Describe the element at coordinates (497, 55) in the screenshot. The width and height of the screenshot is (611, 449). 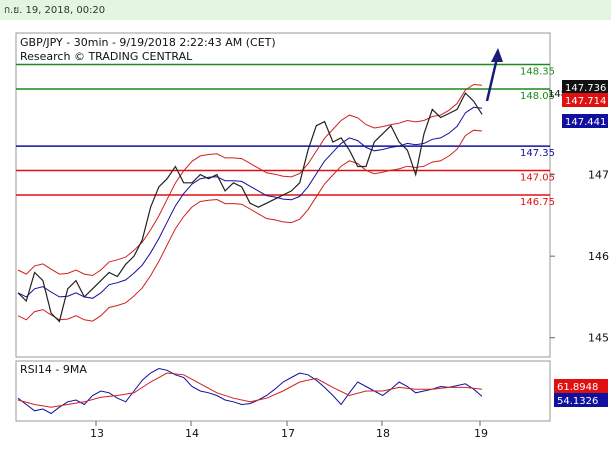
I see `forecast-arrowhead` at that location.